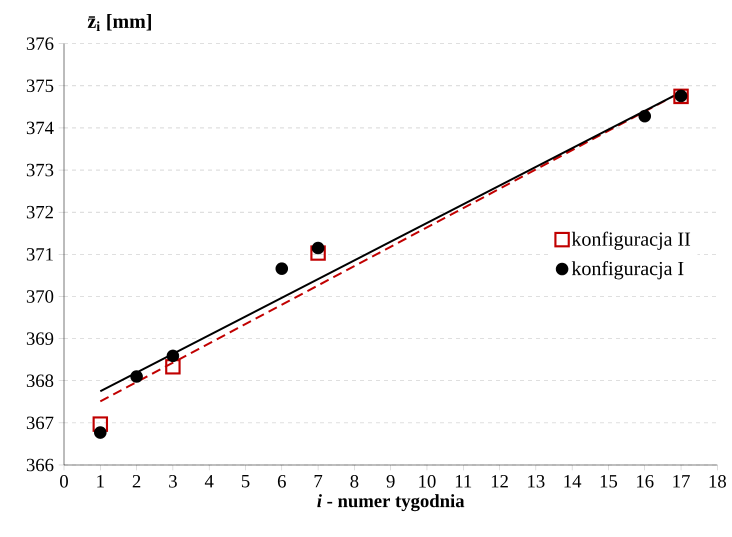 The width and height of the screenshot is (732, 537). I want to click on x-tick-label: 2, so click(136, 481).